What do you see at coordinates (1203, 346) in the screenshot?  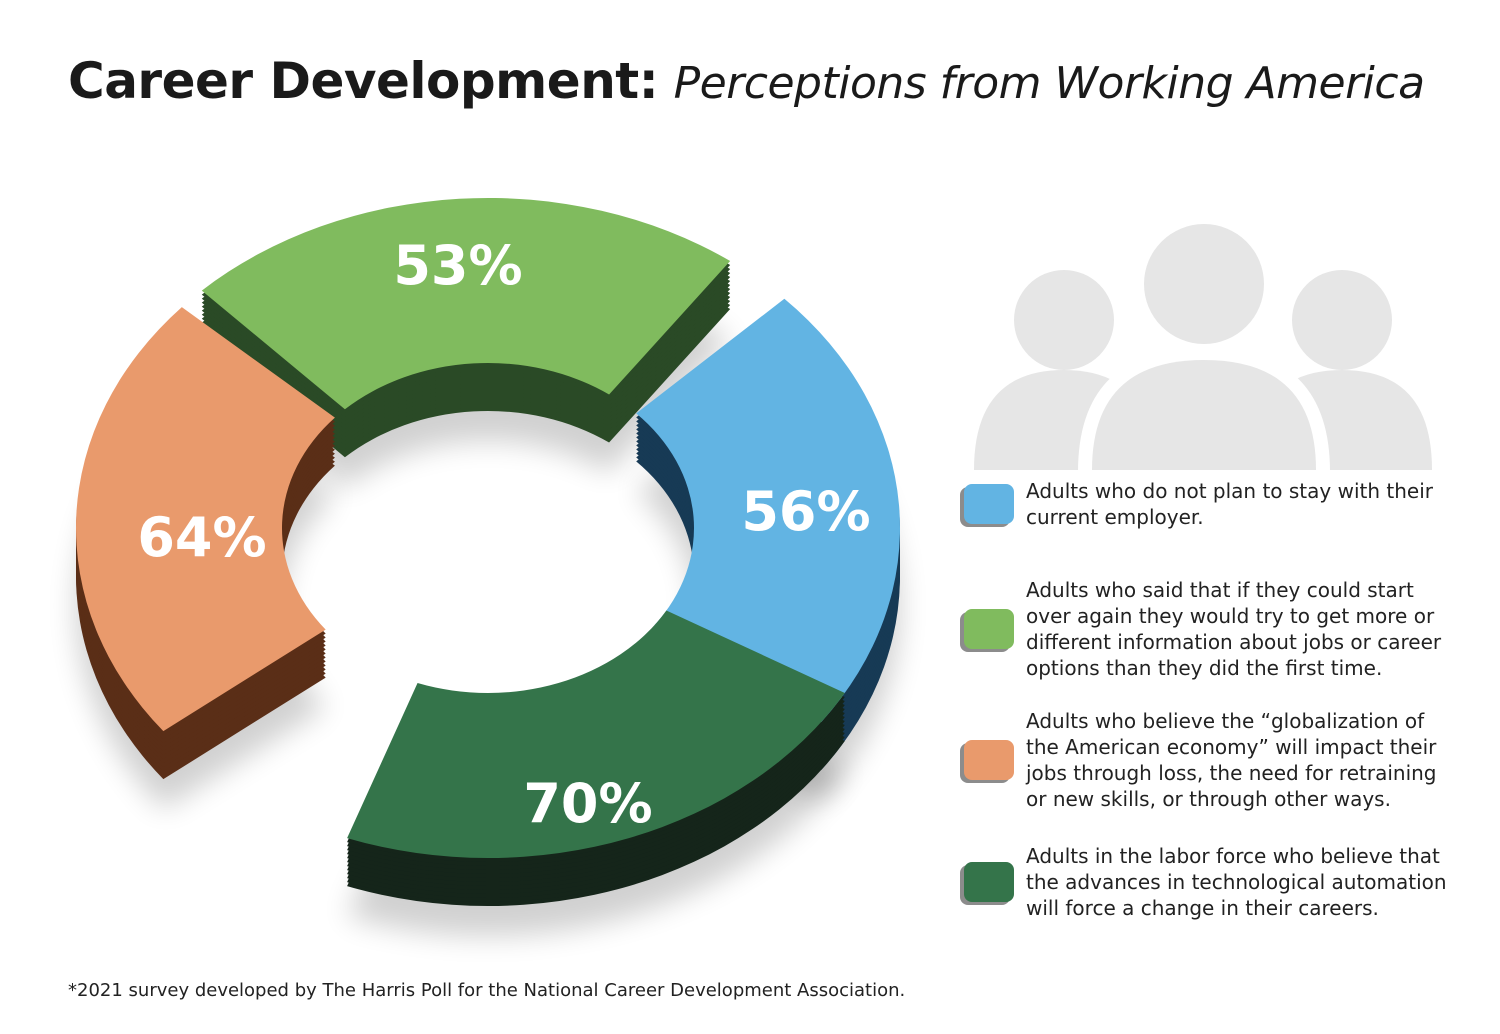 I see `people-group-icon` at bounding box center [1203, 346].